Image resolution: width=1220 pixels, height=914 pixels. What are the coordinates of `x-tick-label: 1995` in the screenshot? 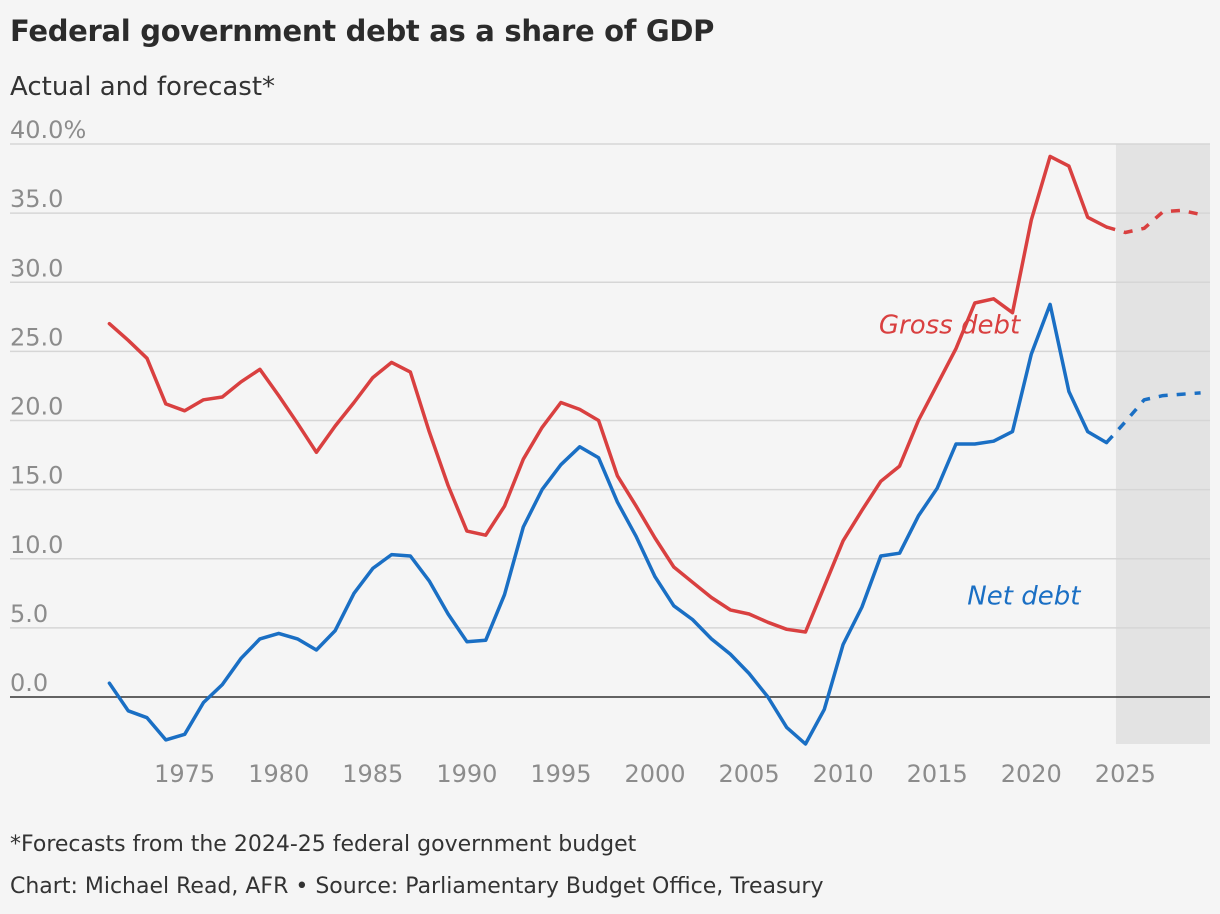 It's located at (560, 774).